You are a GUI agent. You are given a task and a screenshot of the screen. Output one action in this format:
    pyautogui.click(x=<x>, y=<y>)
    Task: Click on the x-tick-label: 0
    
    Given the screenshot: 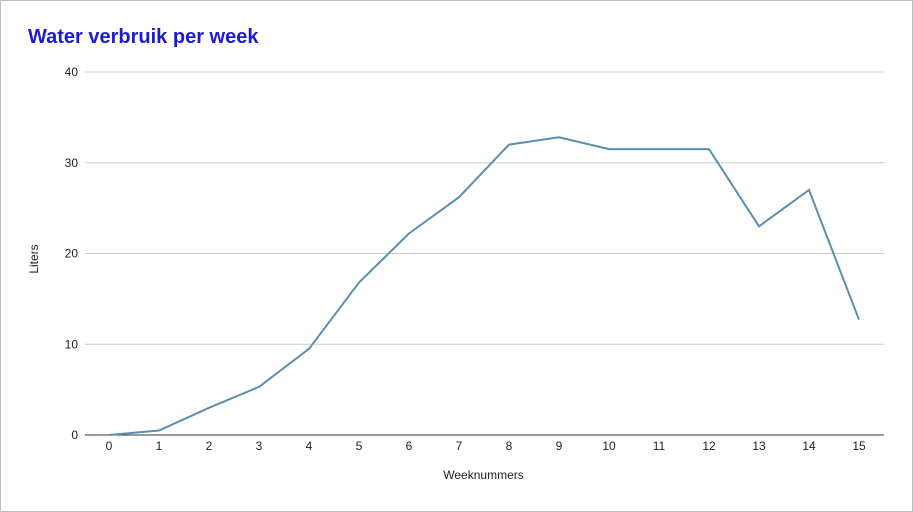 What is the action you would take?
    pyautogui.click(x=109, y=446)
    